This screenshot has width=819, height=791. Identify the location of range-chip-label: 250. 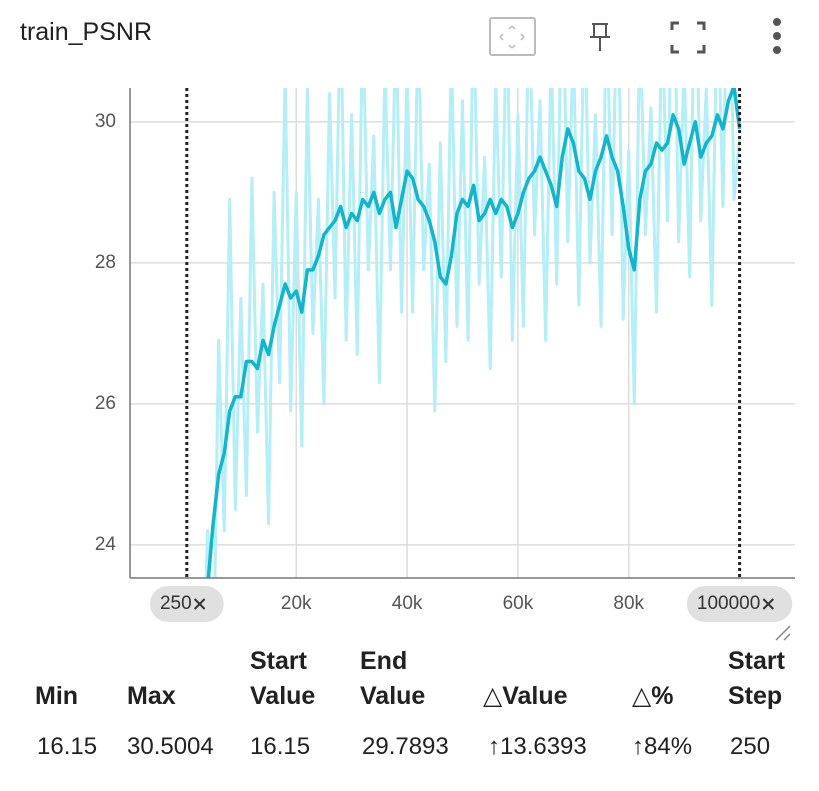
(176, 603).